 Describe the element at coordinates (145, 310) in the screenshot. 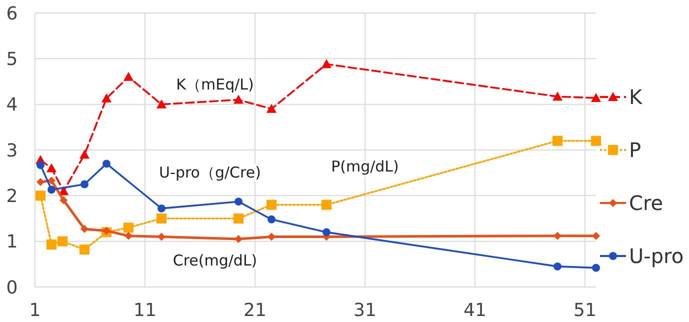

I see `x-tick-label: 11` at that location.